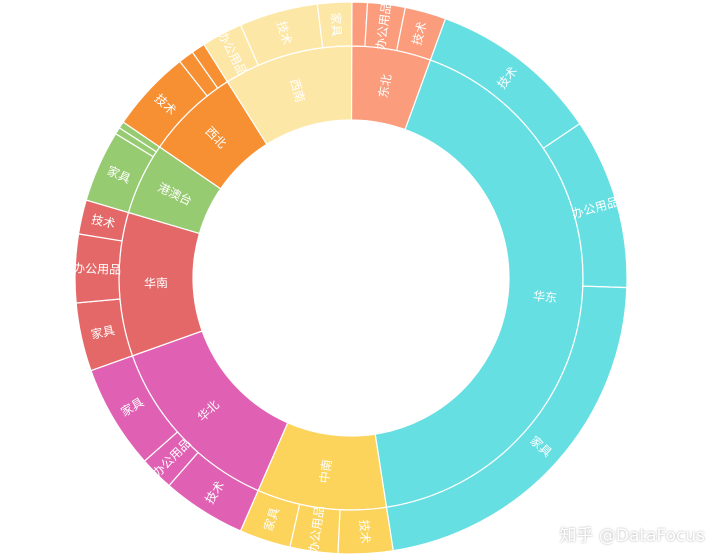  What do you see at coordinates (385, 86) in the screenshot?
I see `region-label-7: 东北` at bounding box center [385, 86].